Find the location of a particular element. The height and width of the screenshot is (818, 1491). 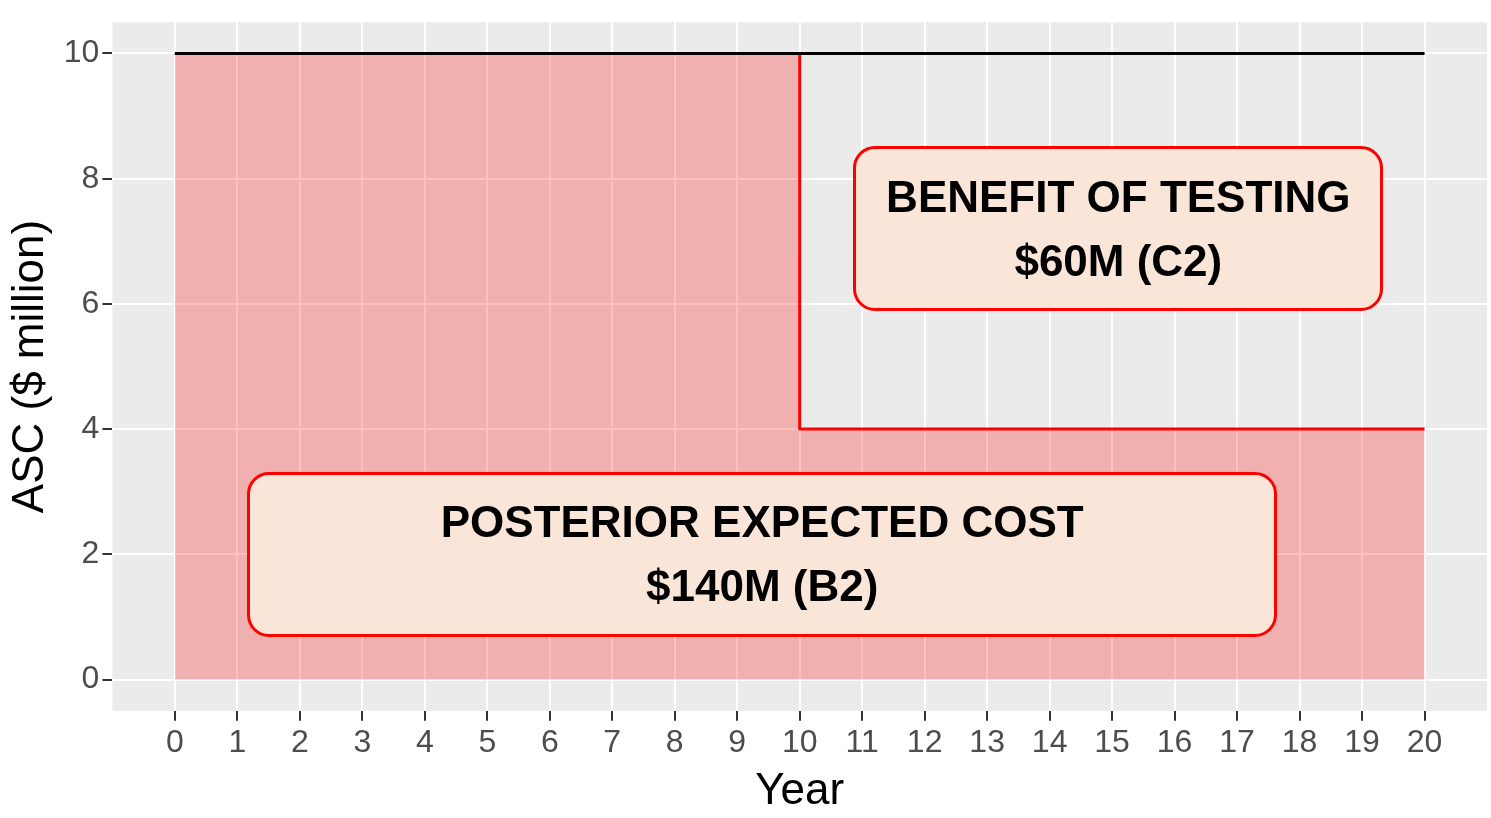

x-tick-label: 17 is located at coordinates (1237, 740).